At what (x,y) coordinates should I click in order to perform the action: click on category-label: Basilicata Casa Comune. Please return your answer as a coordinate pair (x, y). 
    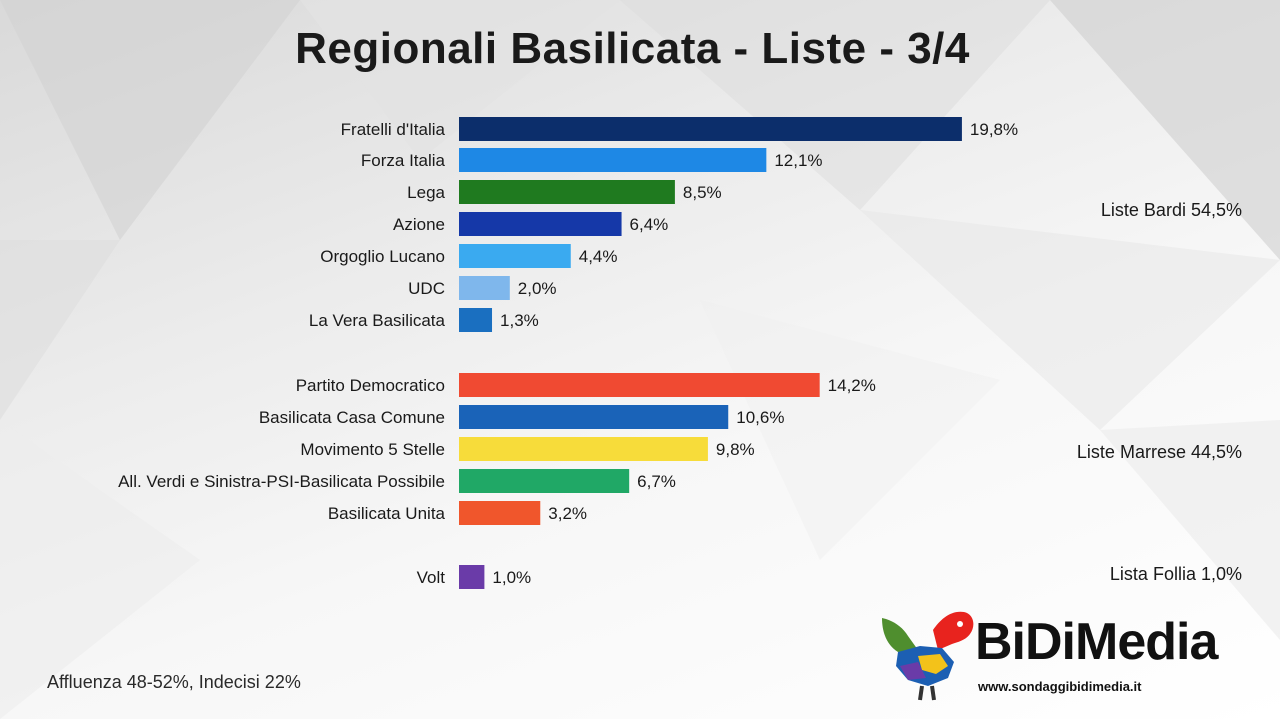
    Looking at the image, I should click on (352, 417).